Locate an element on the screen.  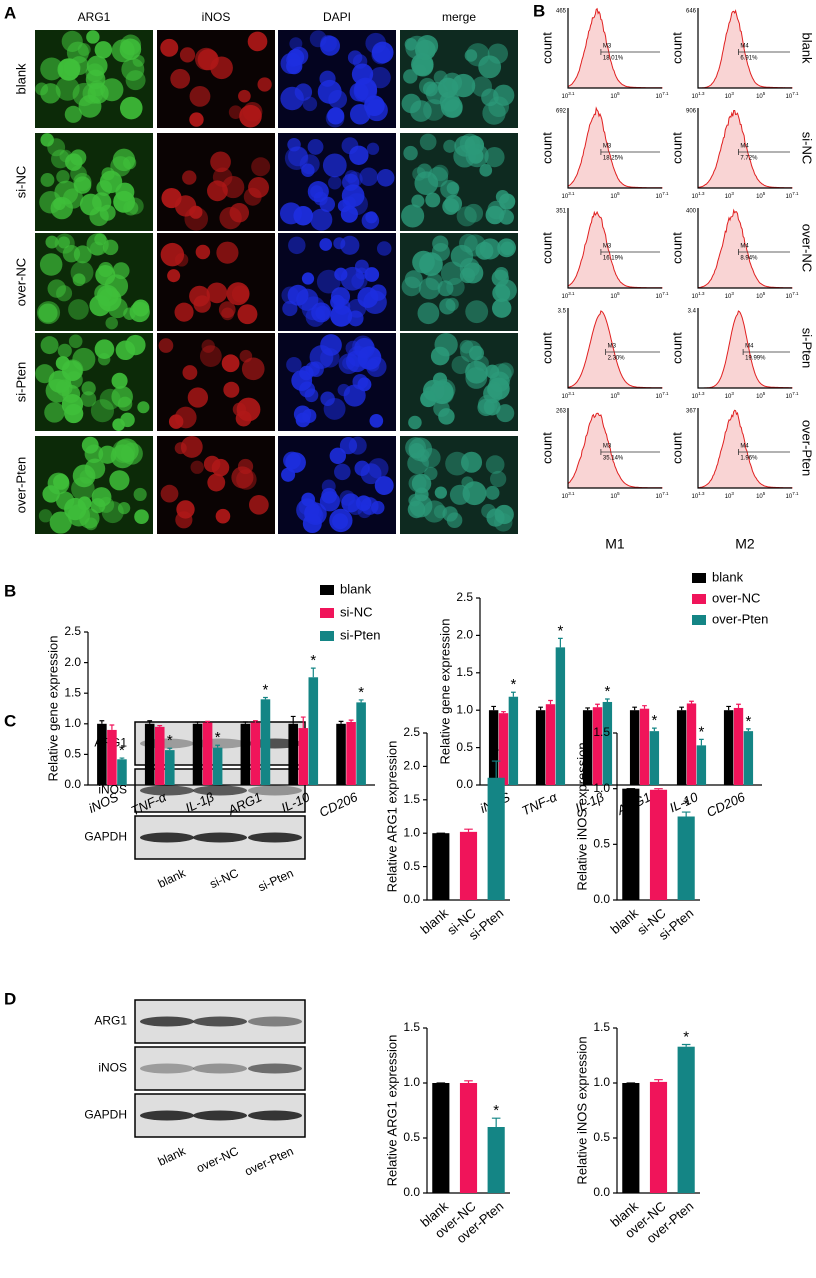
y-max-label: 367 is located at coordinates (691, 412).